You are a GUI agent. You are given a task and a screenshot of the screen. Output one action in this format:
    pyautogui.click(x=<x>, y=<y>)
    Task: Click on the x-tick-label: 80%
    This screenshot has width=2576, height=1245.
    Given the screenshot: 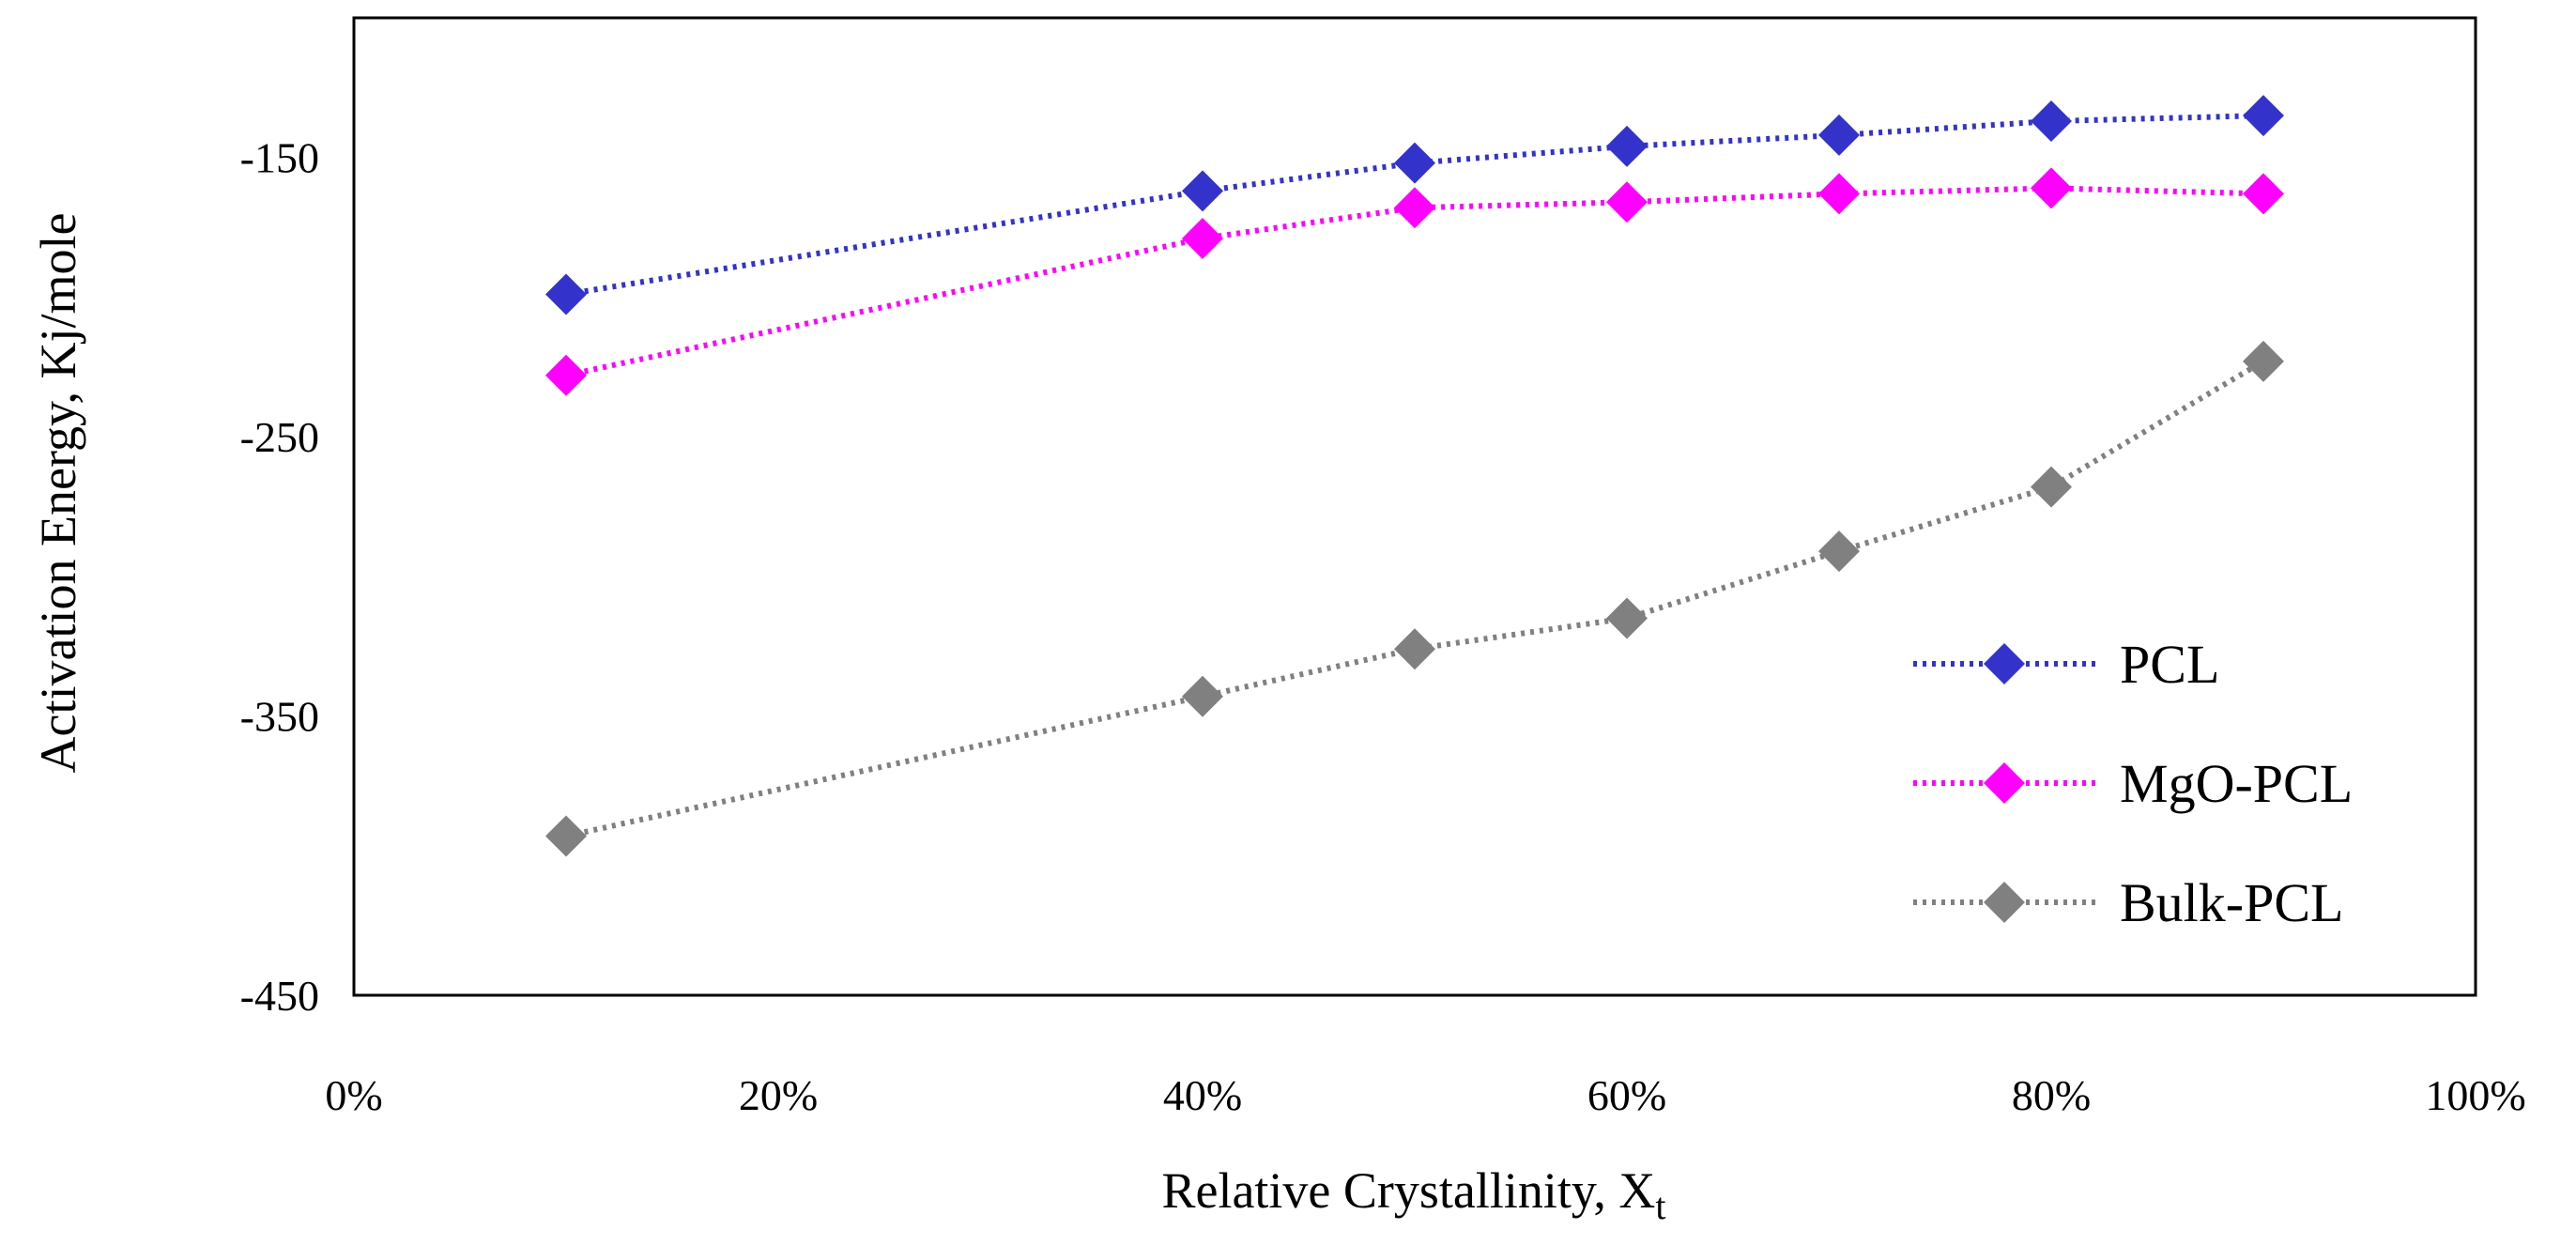 What is the action you would take?
    pyautogui.click(x=2051, y=1095)
    